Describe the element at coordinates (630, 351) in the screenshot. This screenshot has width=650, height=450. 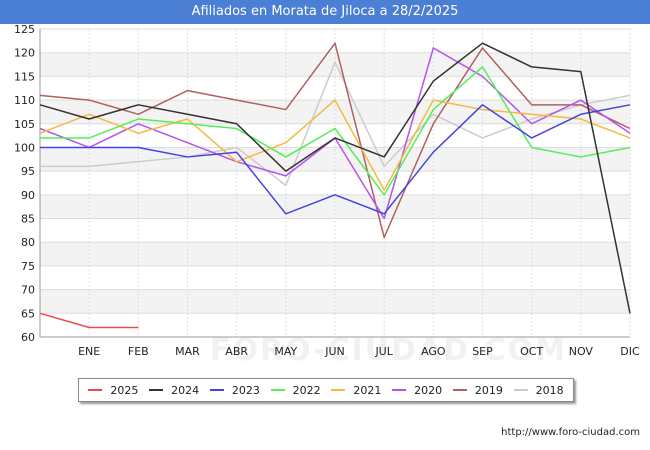
I see `x-tick-label: DIC` at that location.